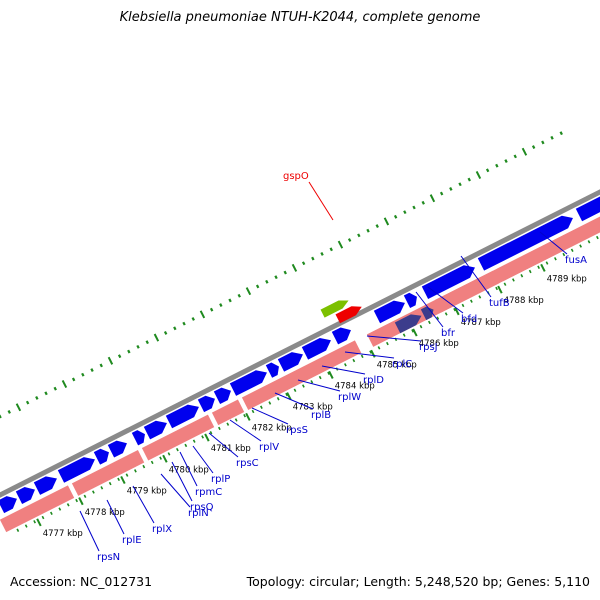  I want to click on gene-label: rplD, so click(373, 380).